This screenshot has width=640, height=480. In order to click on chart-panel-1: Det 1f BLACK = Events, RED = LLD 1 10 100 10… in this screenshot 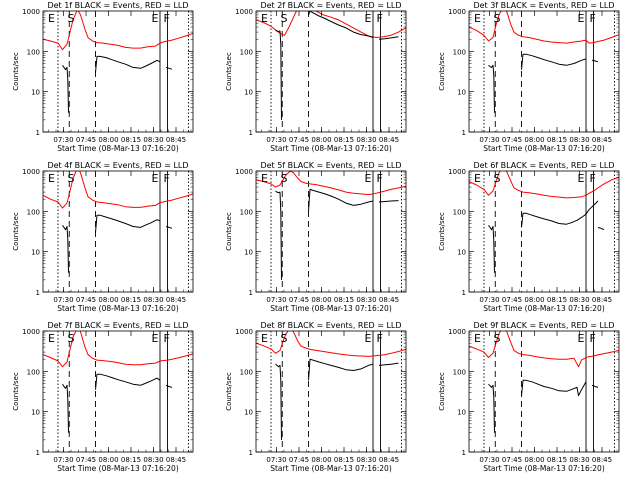, I will do `click(103, 77)`.